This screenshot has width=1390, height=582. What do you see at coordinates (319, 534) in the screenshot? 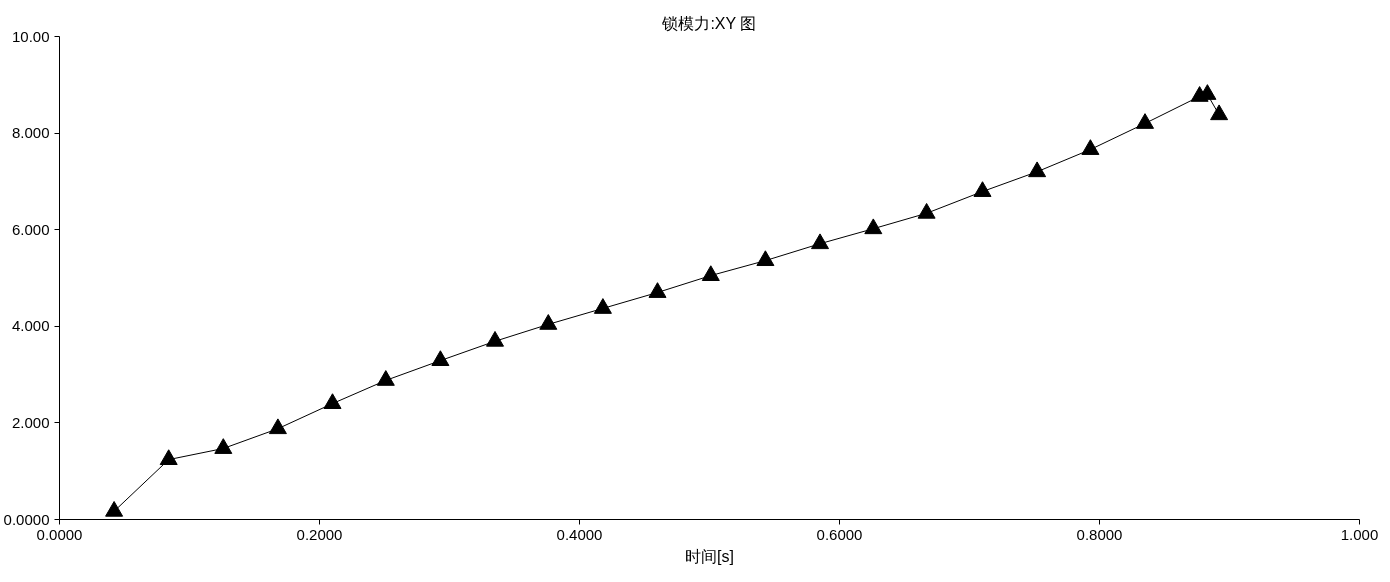
I see `x-tick-label: 0.2000` at bounding box center [319, 534].